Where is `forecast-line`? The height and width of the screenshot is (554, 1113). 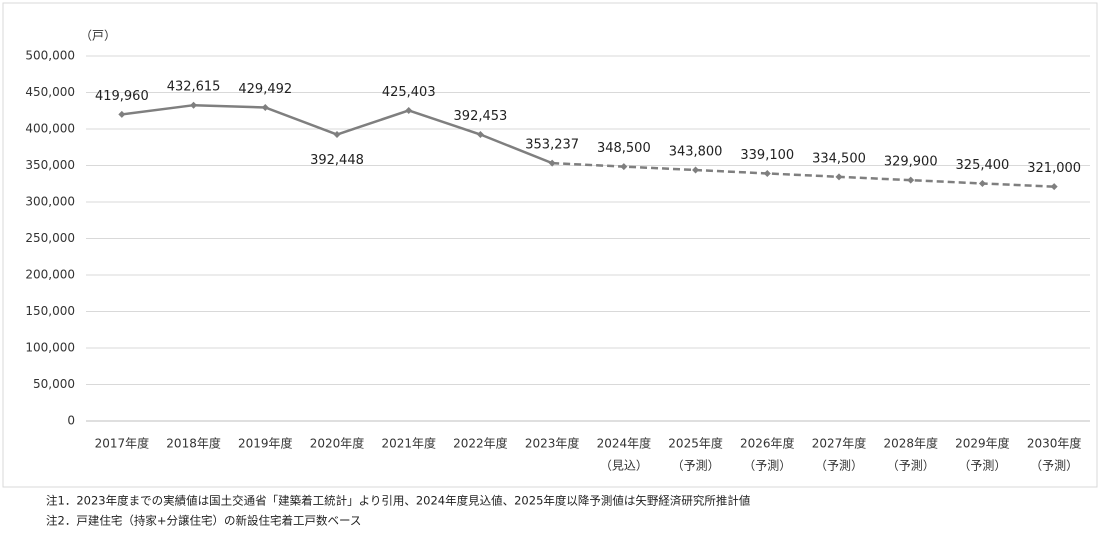
forecast-line is located at coordinates (803, 174).